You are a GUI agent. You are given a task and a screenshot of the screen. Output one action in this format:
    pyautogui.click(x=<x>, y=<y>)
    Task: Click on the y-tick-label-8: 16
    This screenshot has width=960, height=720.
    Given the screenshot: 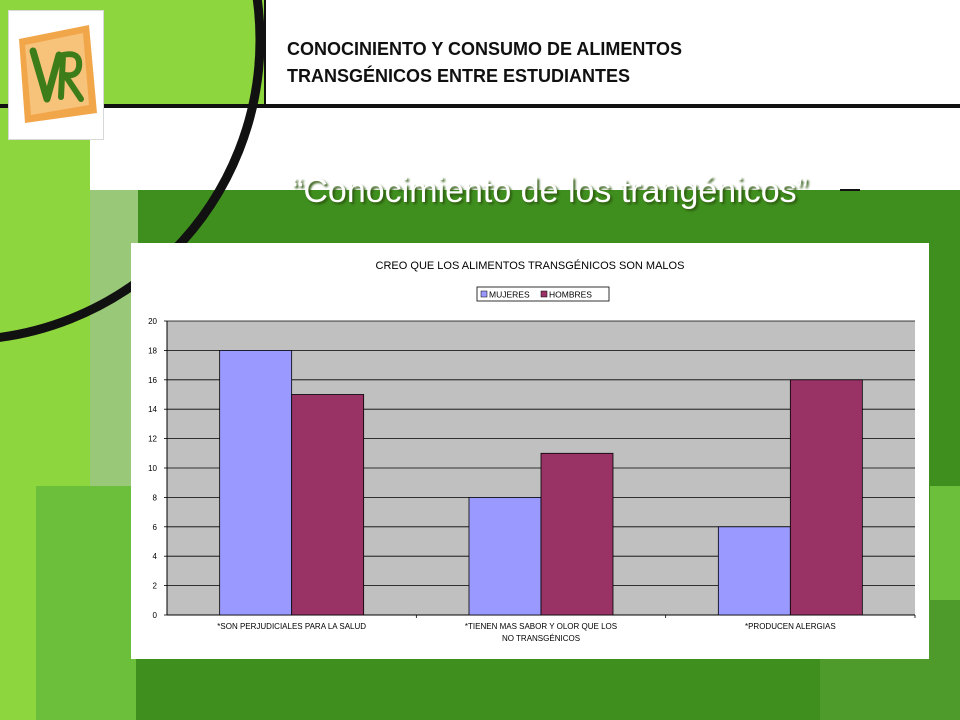 What is the action you would take?
    pyautogui.click(x=152, y=380)
    